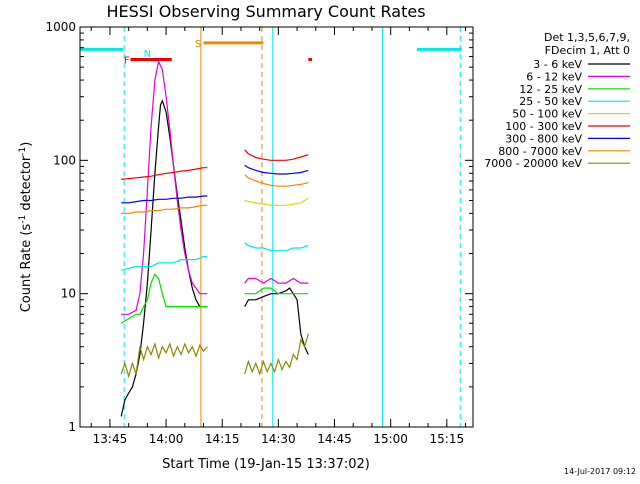  What do you see at coordinates (447, 439) in the screenshot?
I see `x-tick-label-6: 15:15` at bounding box center [447, 439].